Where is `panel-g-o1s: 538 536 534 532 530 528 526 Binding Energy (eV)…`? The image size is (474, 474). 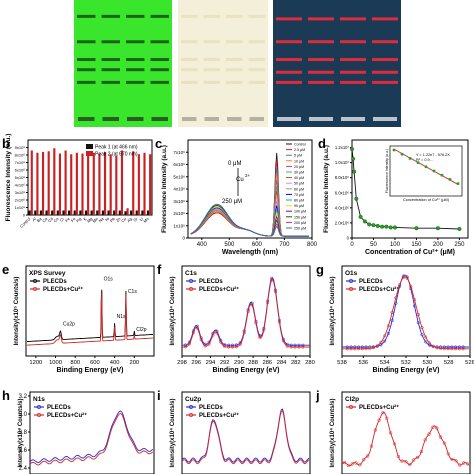
panel-g-o1s: 538 536 534 532 530 528 526 Binding Energy (eV)… is located at coordinates (402, 319).